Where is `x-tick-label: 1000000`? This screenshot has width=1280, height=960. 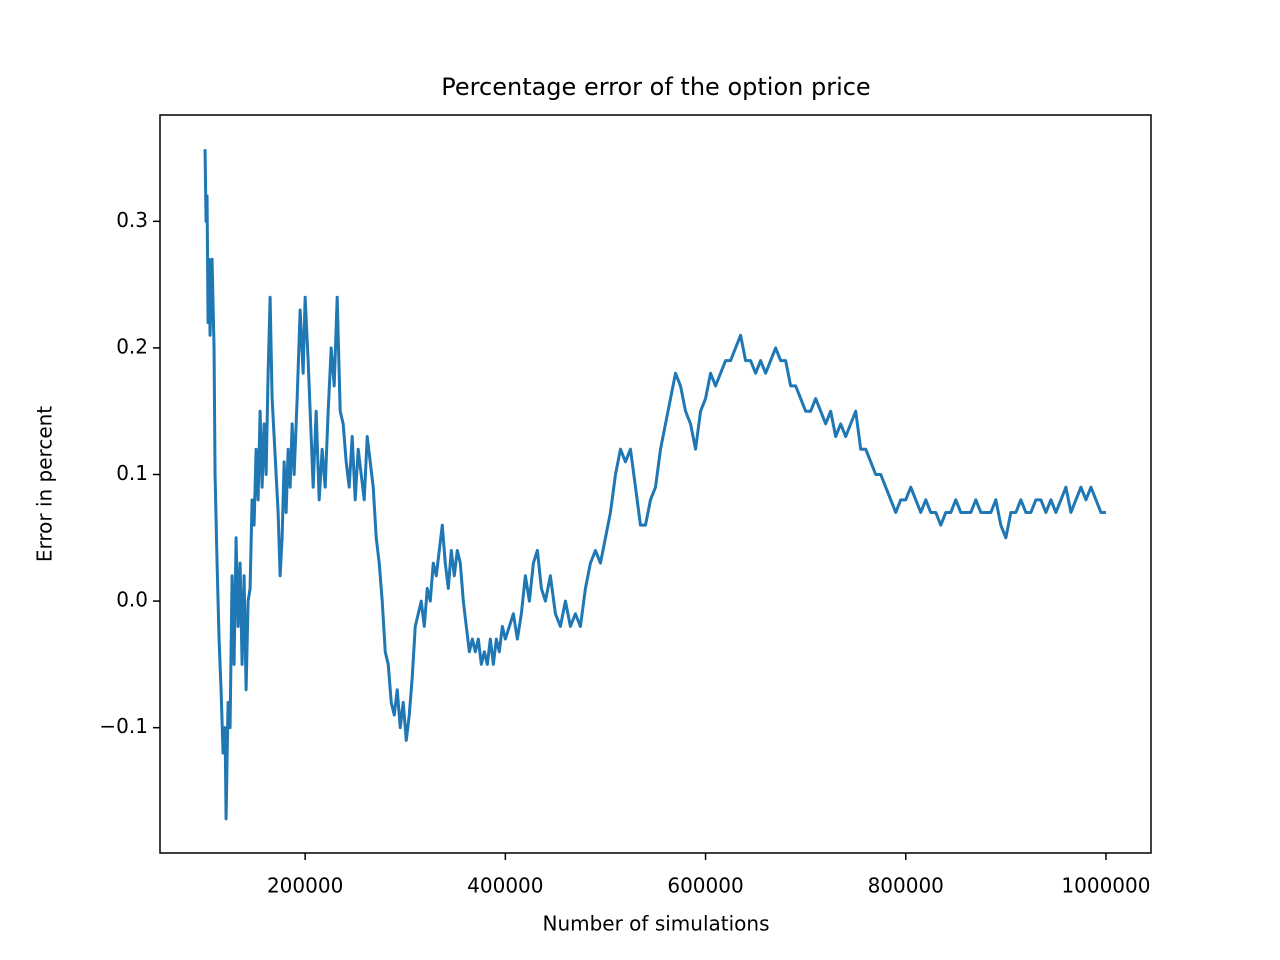 x-tick-label: 1000000 is located at coordinates (1105, 886).